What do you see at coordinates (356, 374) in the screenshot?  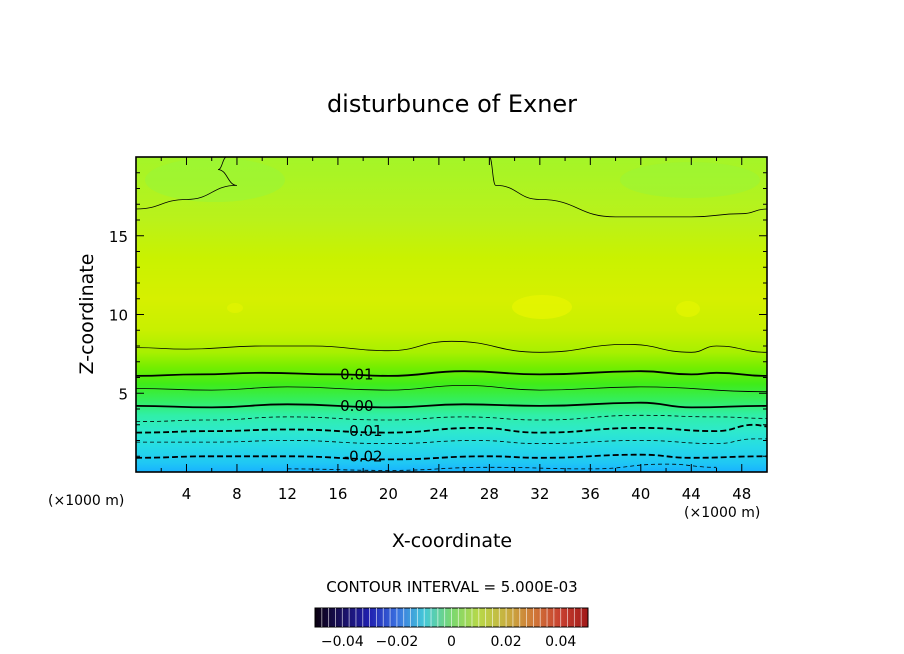 I see `contour-label: 0.01` at bounding box center [356, 374].